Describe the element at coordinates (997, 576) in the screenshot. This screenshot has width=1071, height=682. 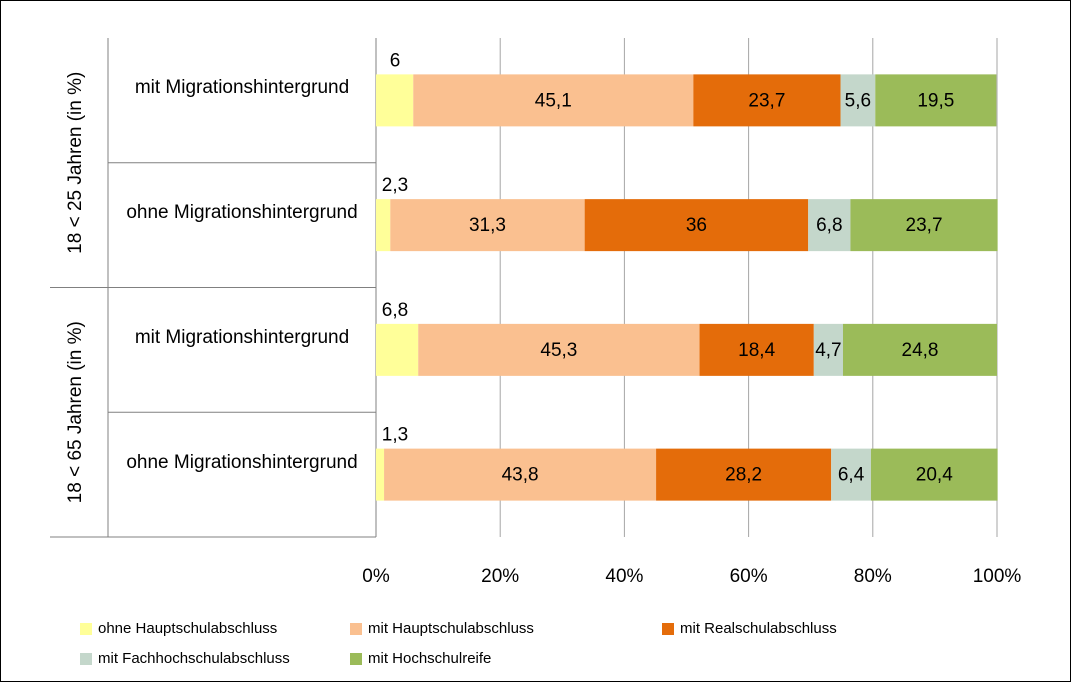
I see `x-tick-label: 100%` at that location.